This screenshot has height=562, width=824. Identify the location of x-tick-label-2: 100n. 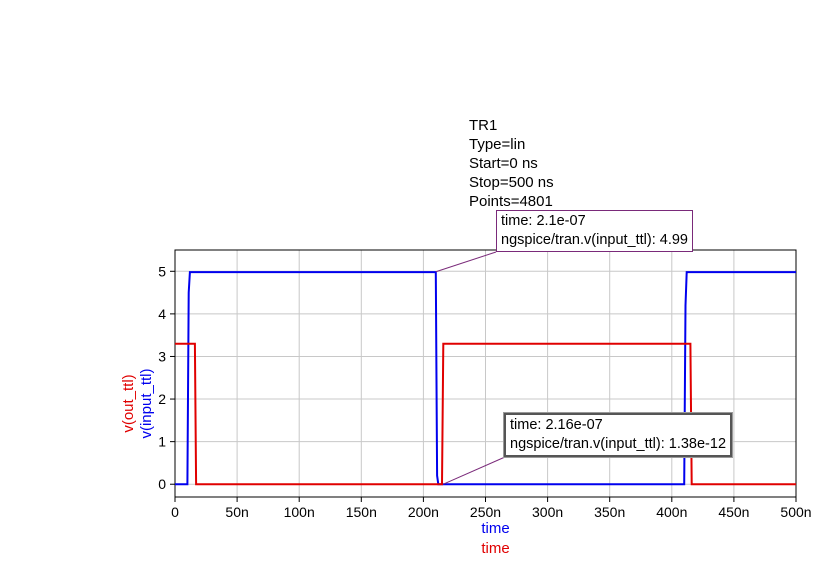
(299, 512).